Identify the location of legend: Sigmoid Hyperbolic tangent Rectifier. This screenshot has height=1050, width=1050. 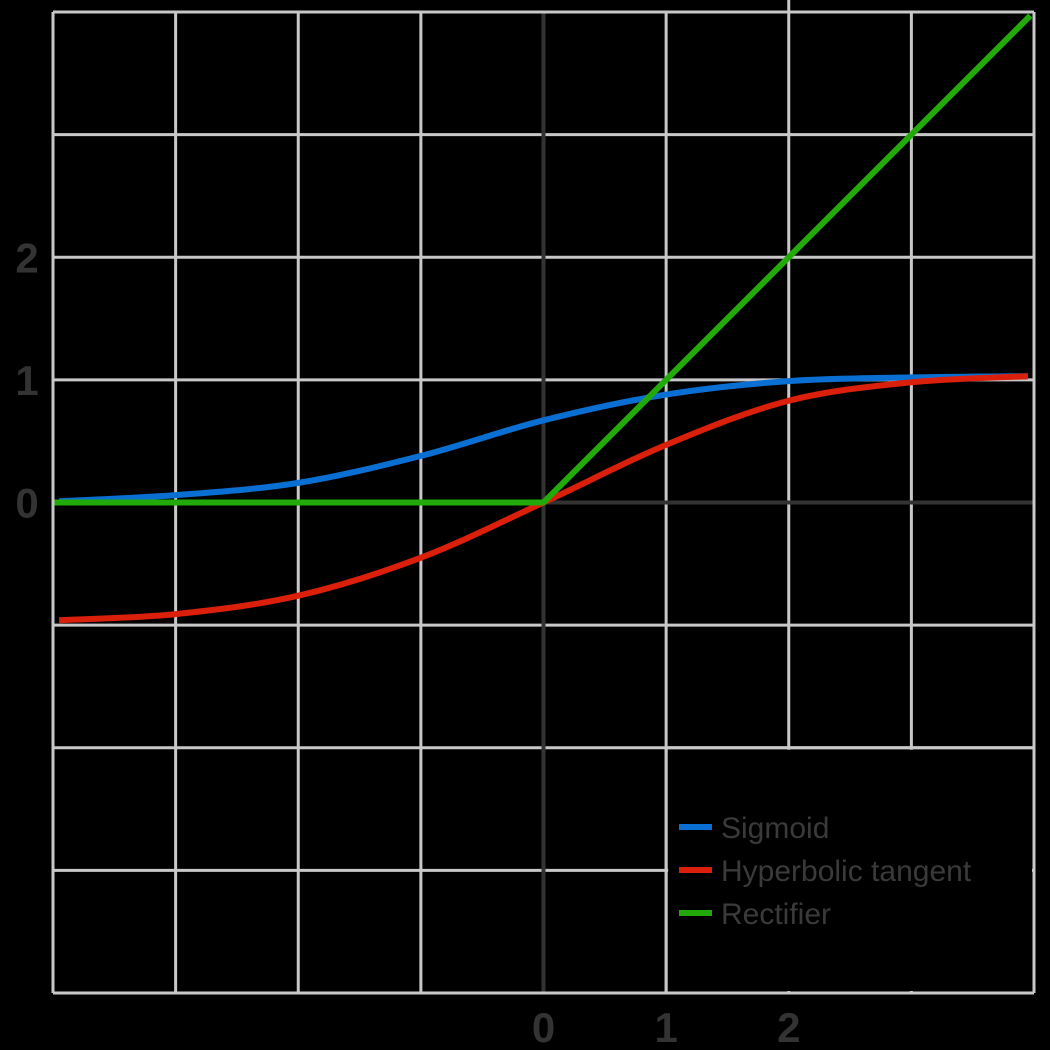
(825, 871).